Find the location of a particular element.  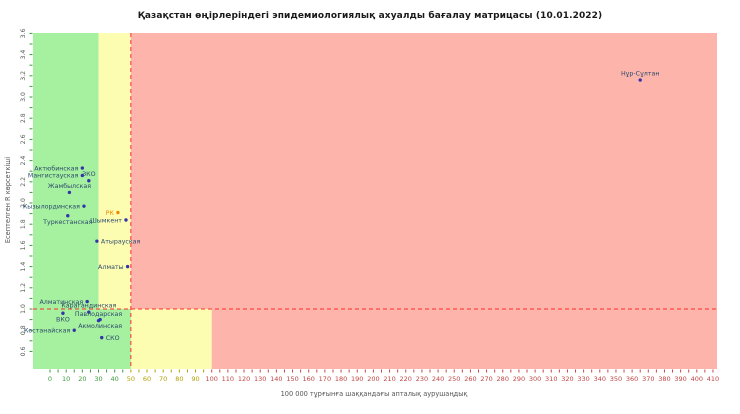

x-tick-label: 220 is located at coordinates (406, 379).